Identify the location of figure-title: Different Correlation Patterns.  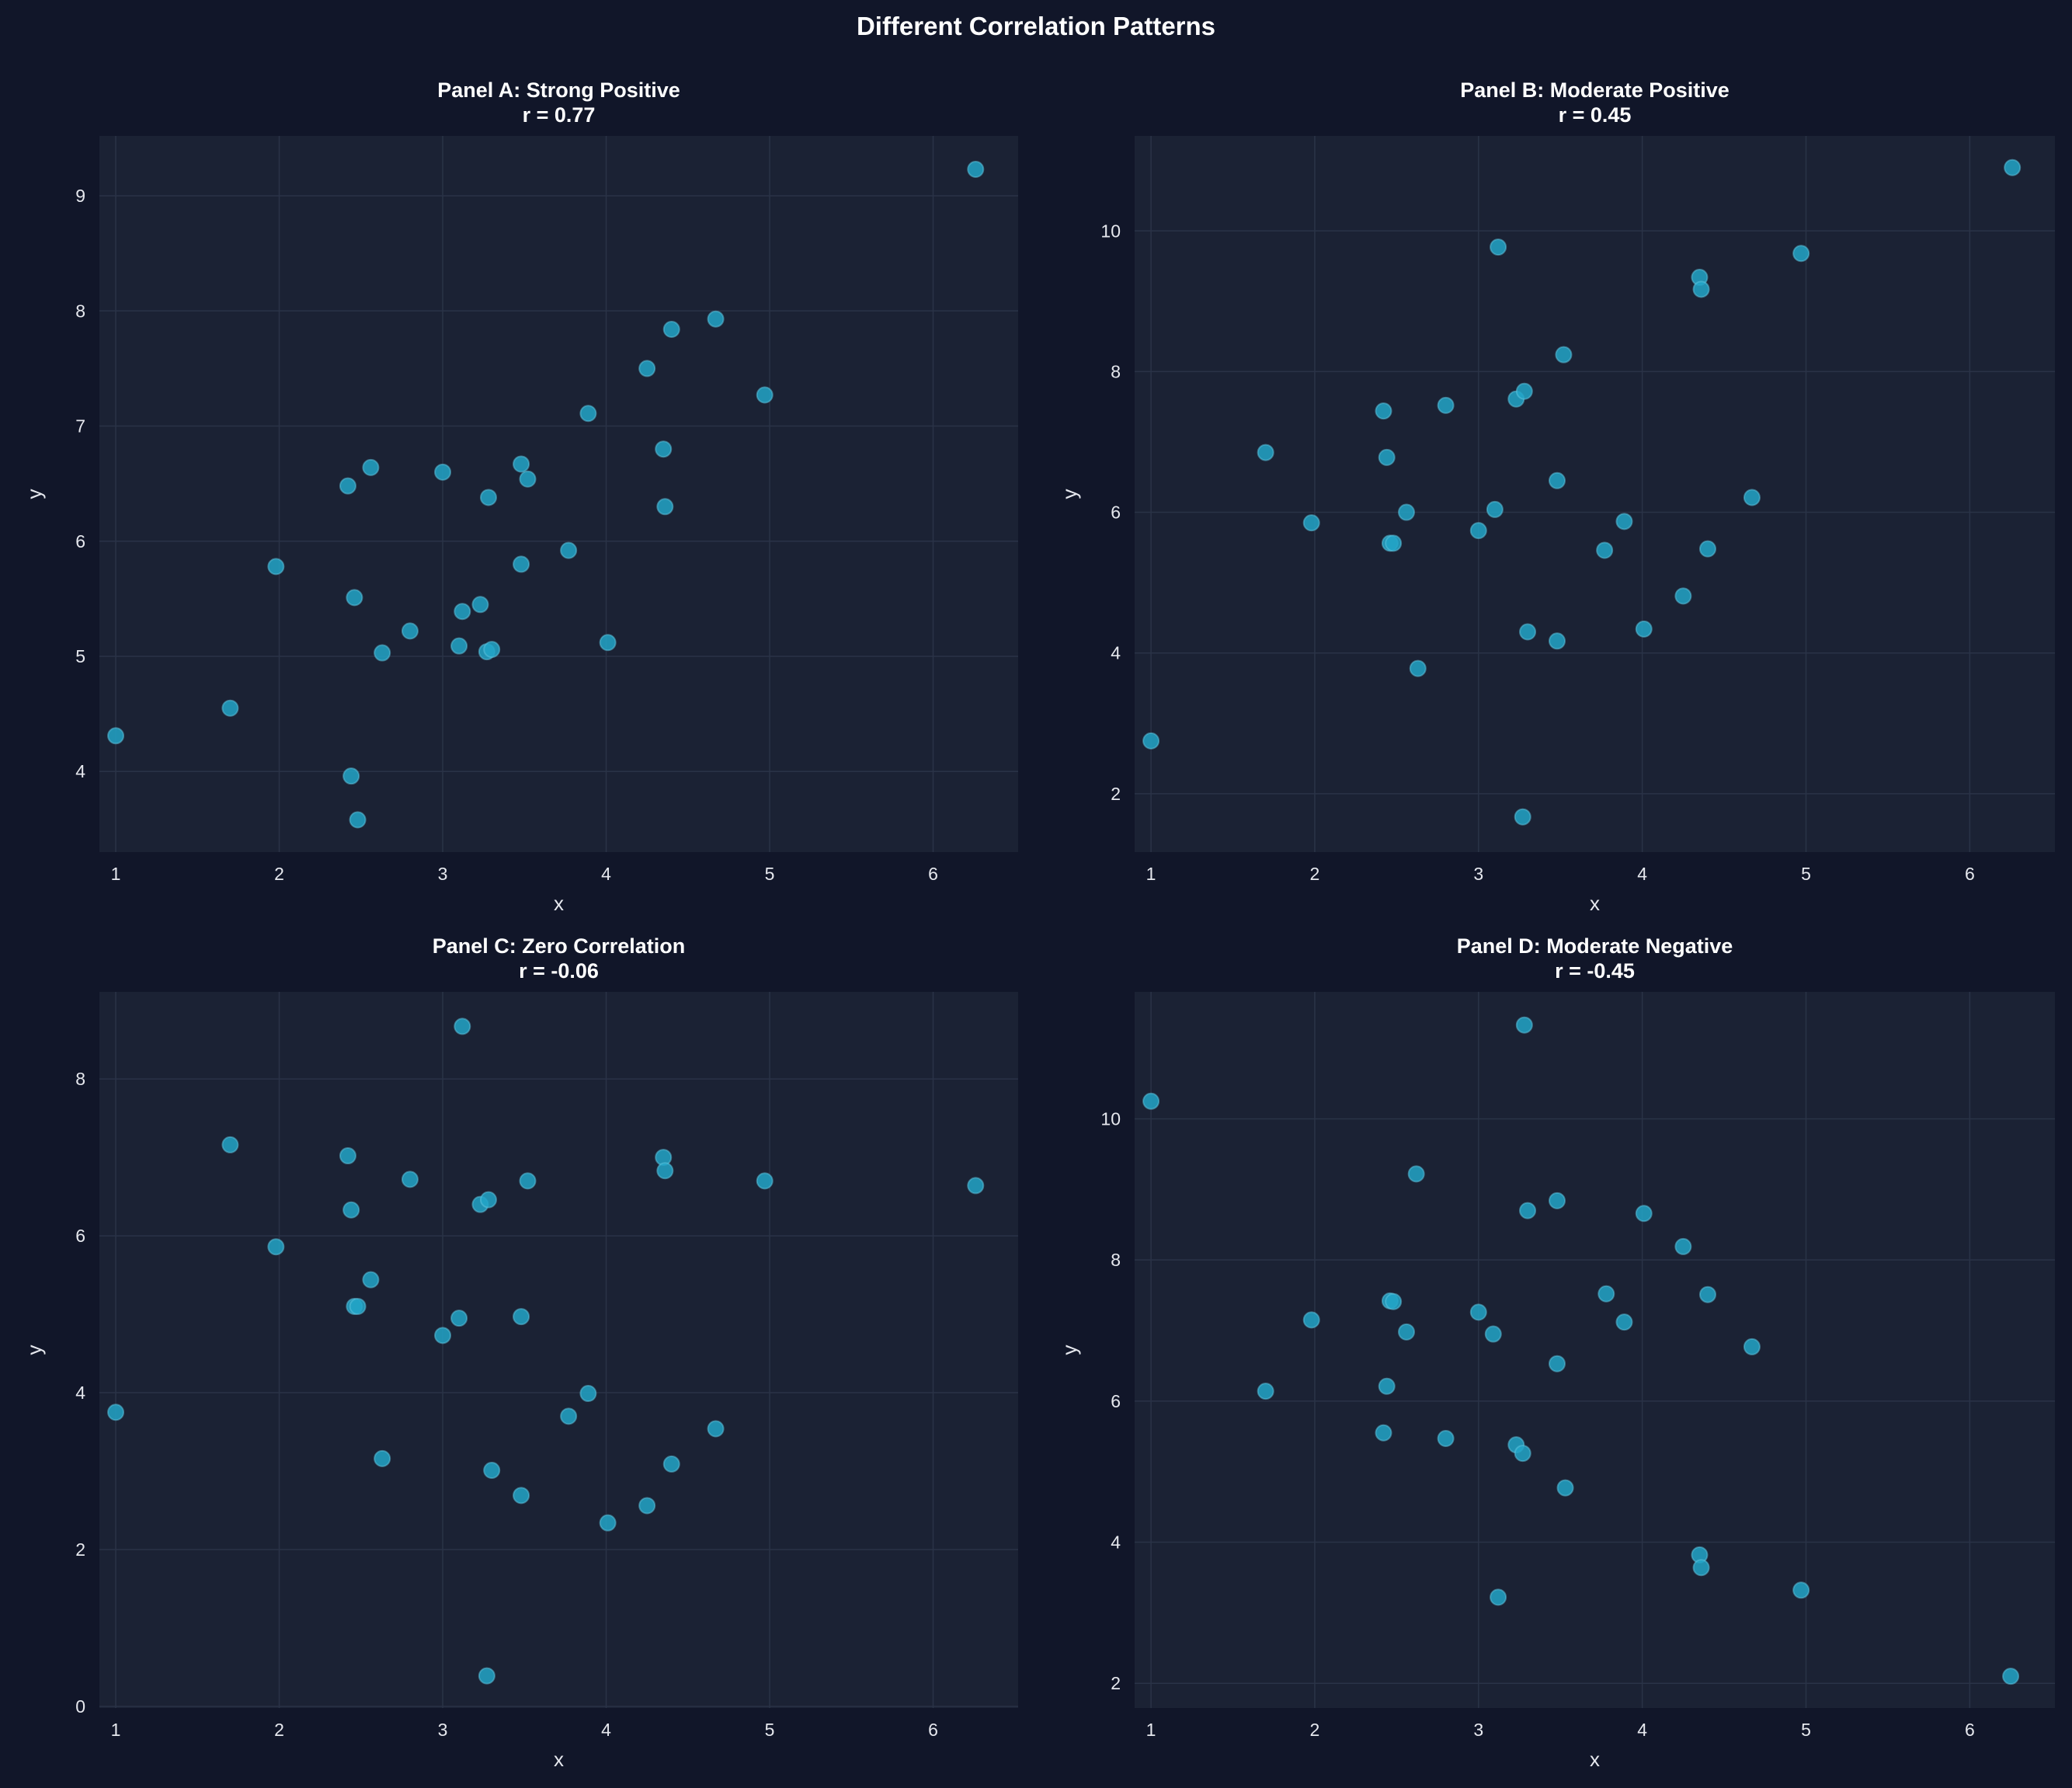
(1036, 26).